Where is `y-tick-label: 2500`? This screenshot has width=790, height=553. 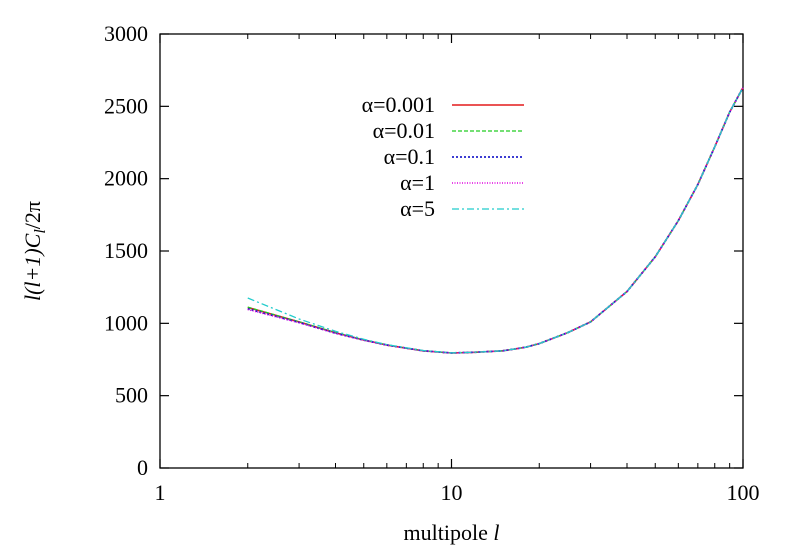 y-tick-label: 2500 is located at coordinates (126, 105).